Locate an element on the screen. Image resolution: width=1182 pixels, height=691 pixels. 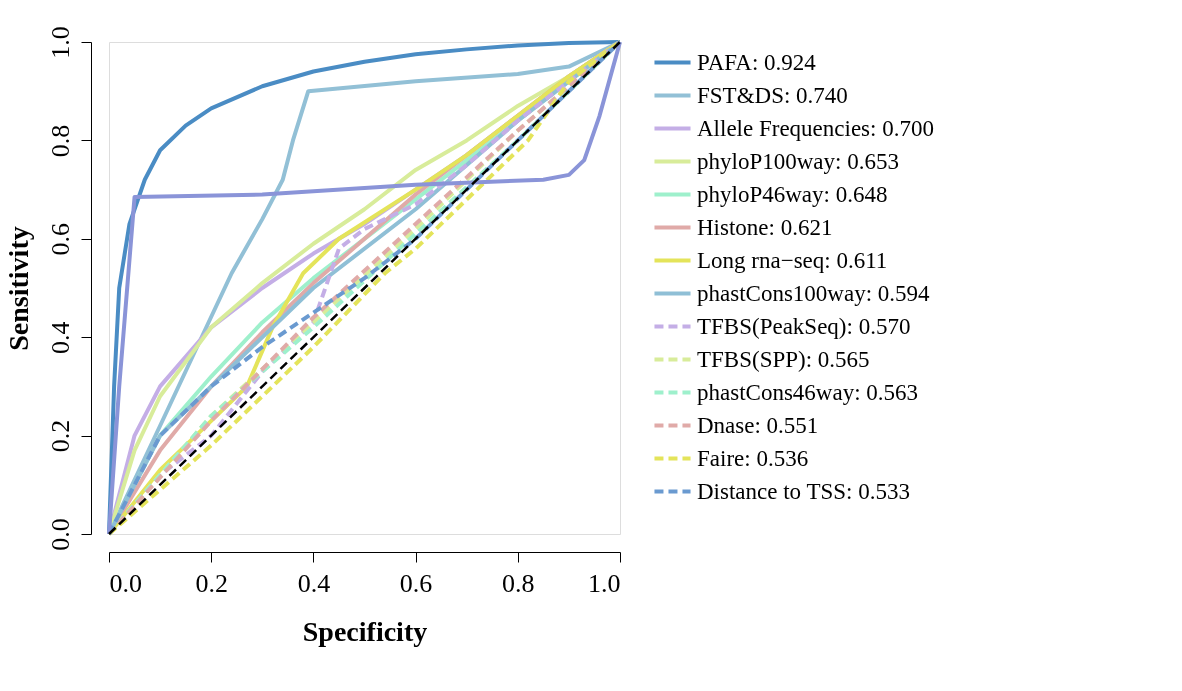
x-tick-label: 0.6 is located at coordinates (416, 583).